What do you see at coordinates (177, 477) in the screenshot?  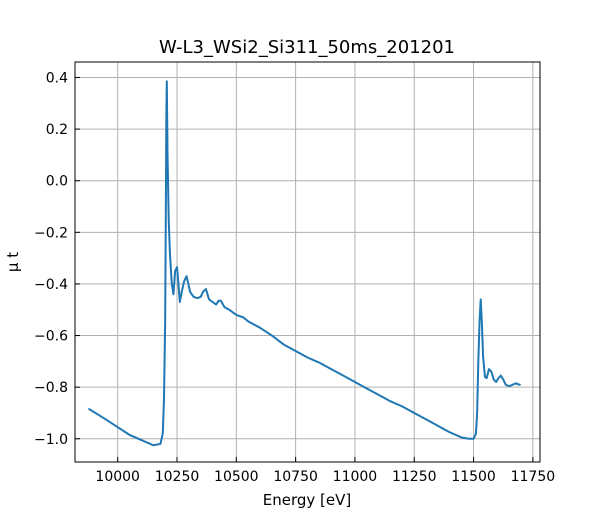 I see `x-tick-label: 10250` at bounding box center [177, 477].